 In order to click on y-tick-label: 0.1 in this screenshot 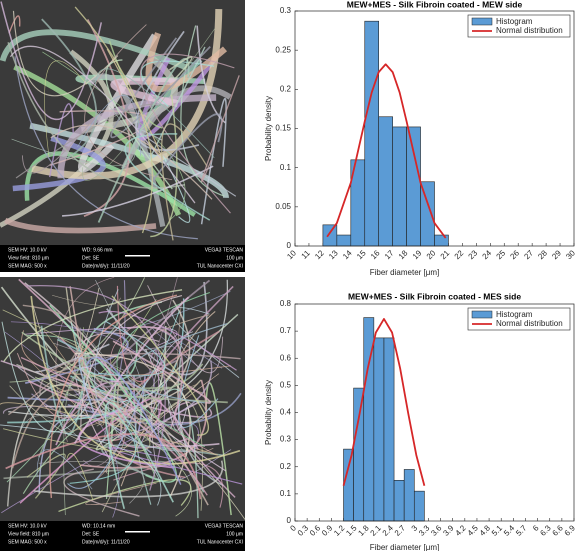, I will do `click(286, 167)`.